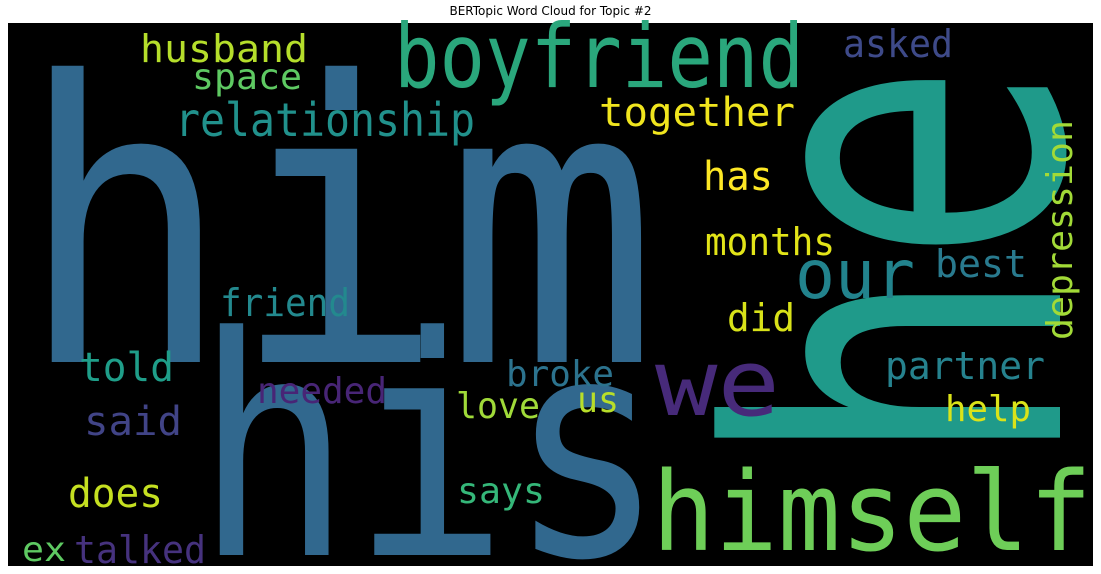 The width and height of the screenshot is (1101, 574). What do you see at coordinates (898, 44) in the screenshot?
I see `word-asked: asked` at bounding box center [898, 44].